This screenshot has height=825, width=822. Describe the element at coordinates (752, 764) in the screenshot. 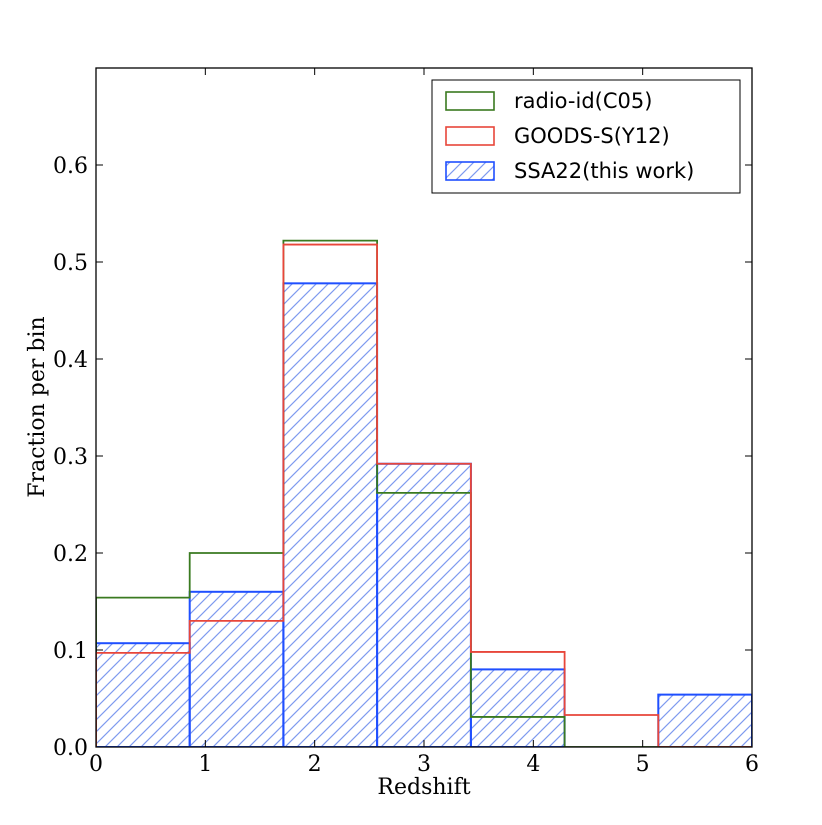

I see `x-tick-label: 6` at that location.